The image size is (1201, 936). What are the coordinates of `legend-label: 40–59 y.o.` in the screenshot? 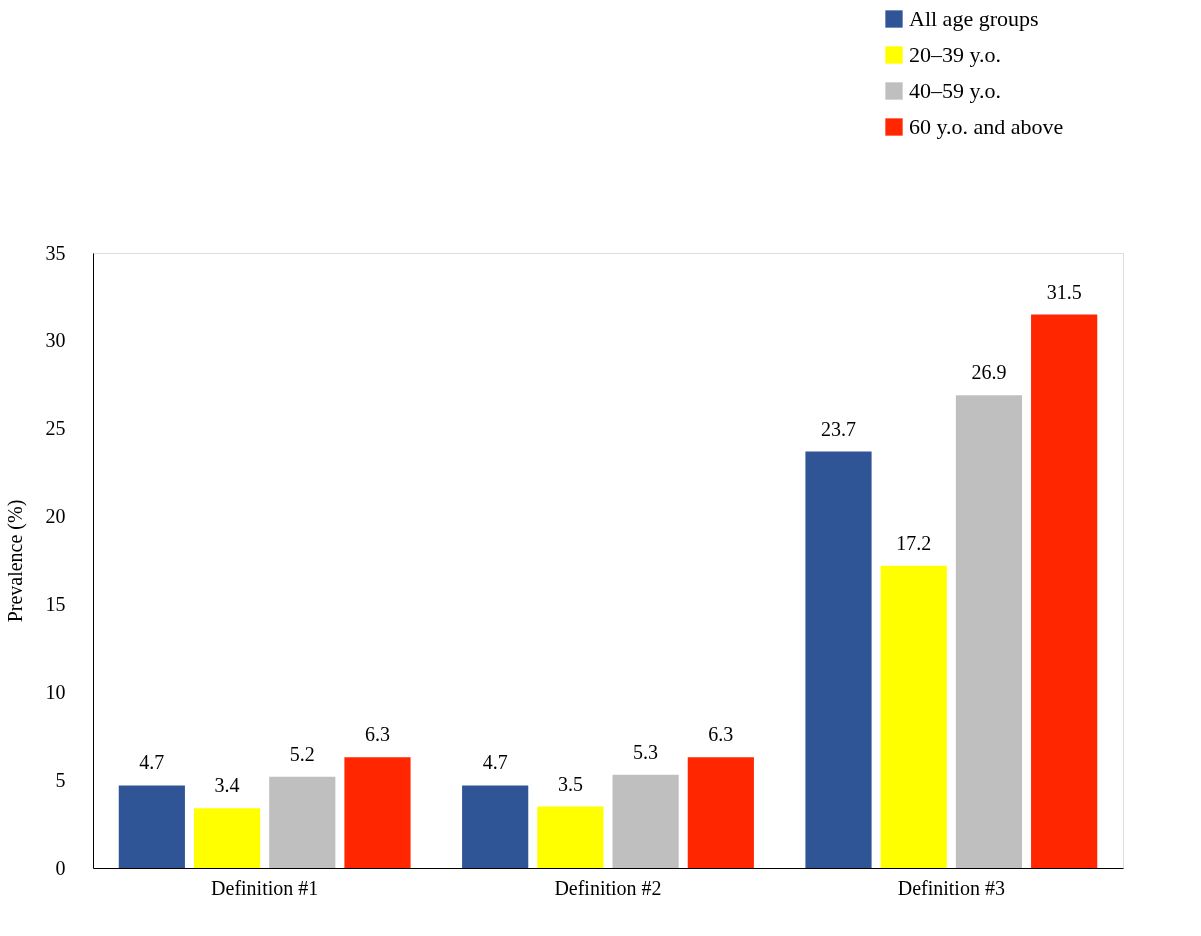 It's located at (955, 90).